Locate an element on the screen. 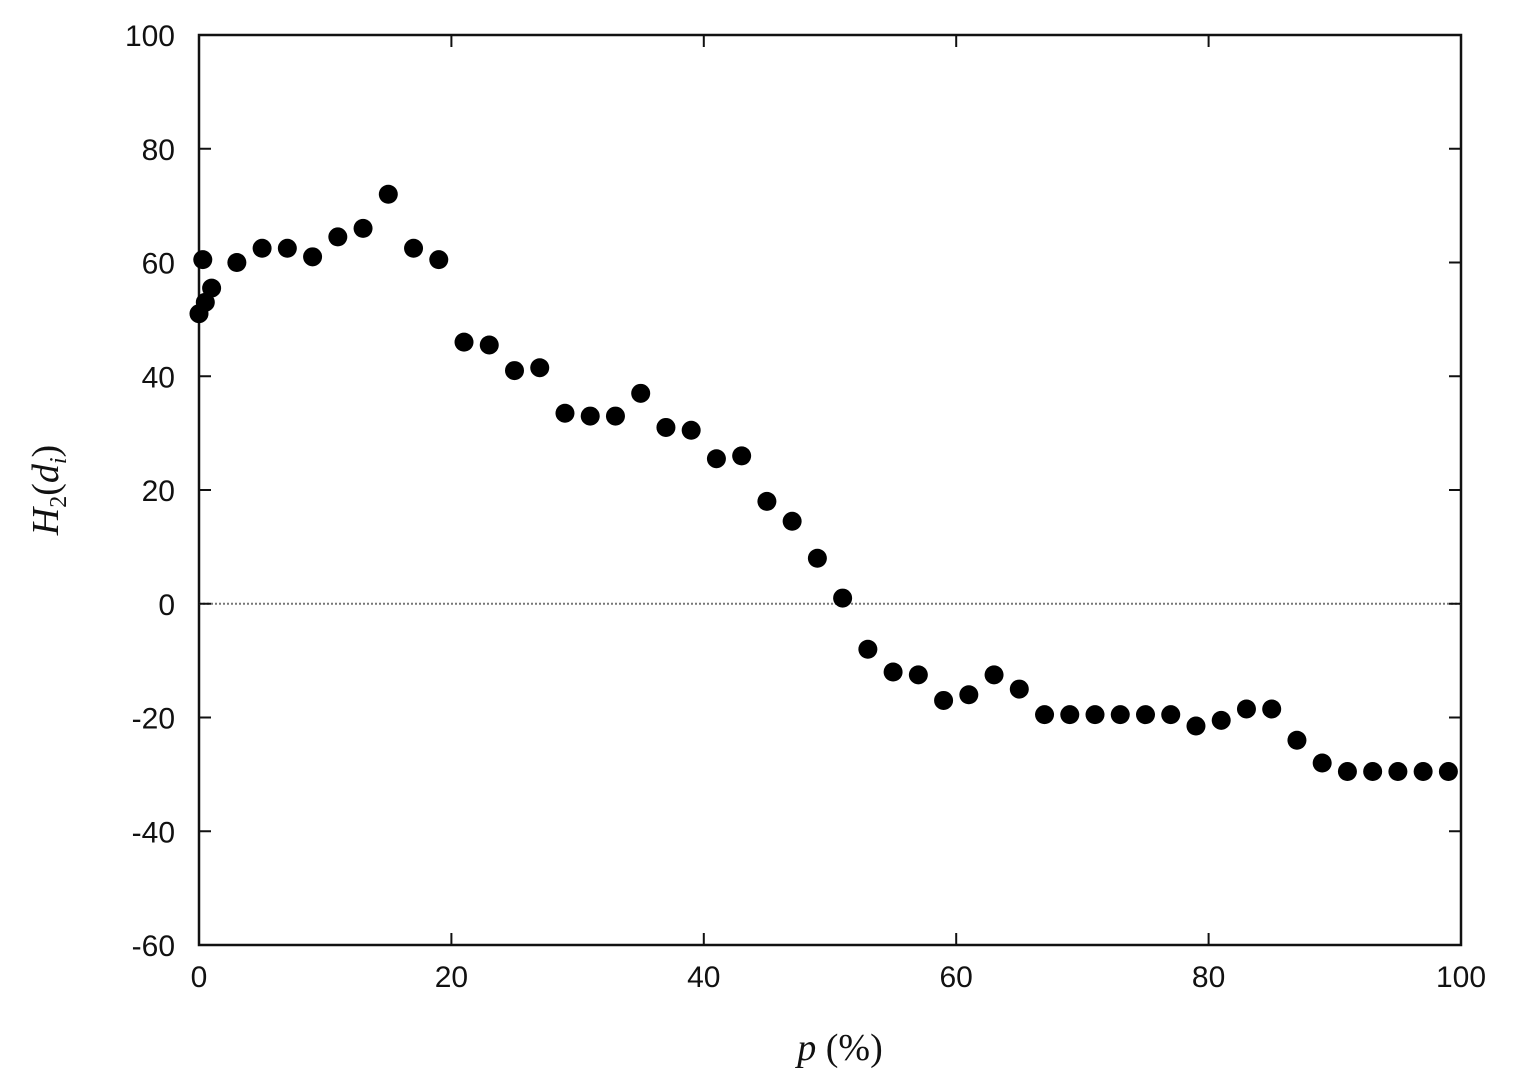 The width and height of the screenshot is (1519, 1089). x-axis-title: p (%) is located at coordinates (838, 1048).